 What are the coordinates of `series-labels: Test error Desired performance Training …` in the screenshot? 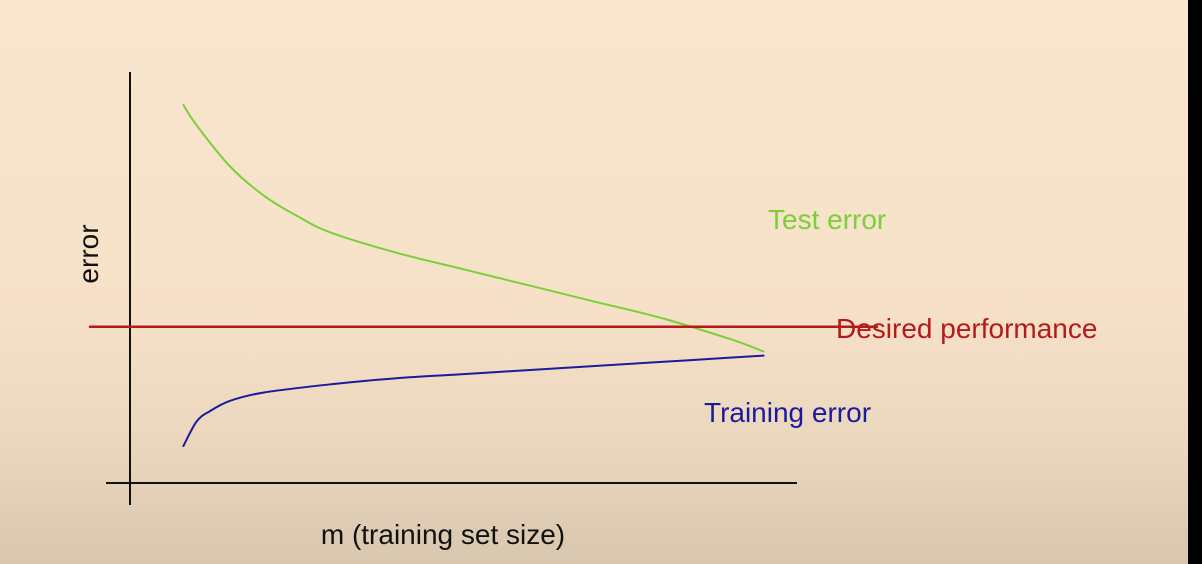 It's located at (900, 316).